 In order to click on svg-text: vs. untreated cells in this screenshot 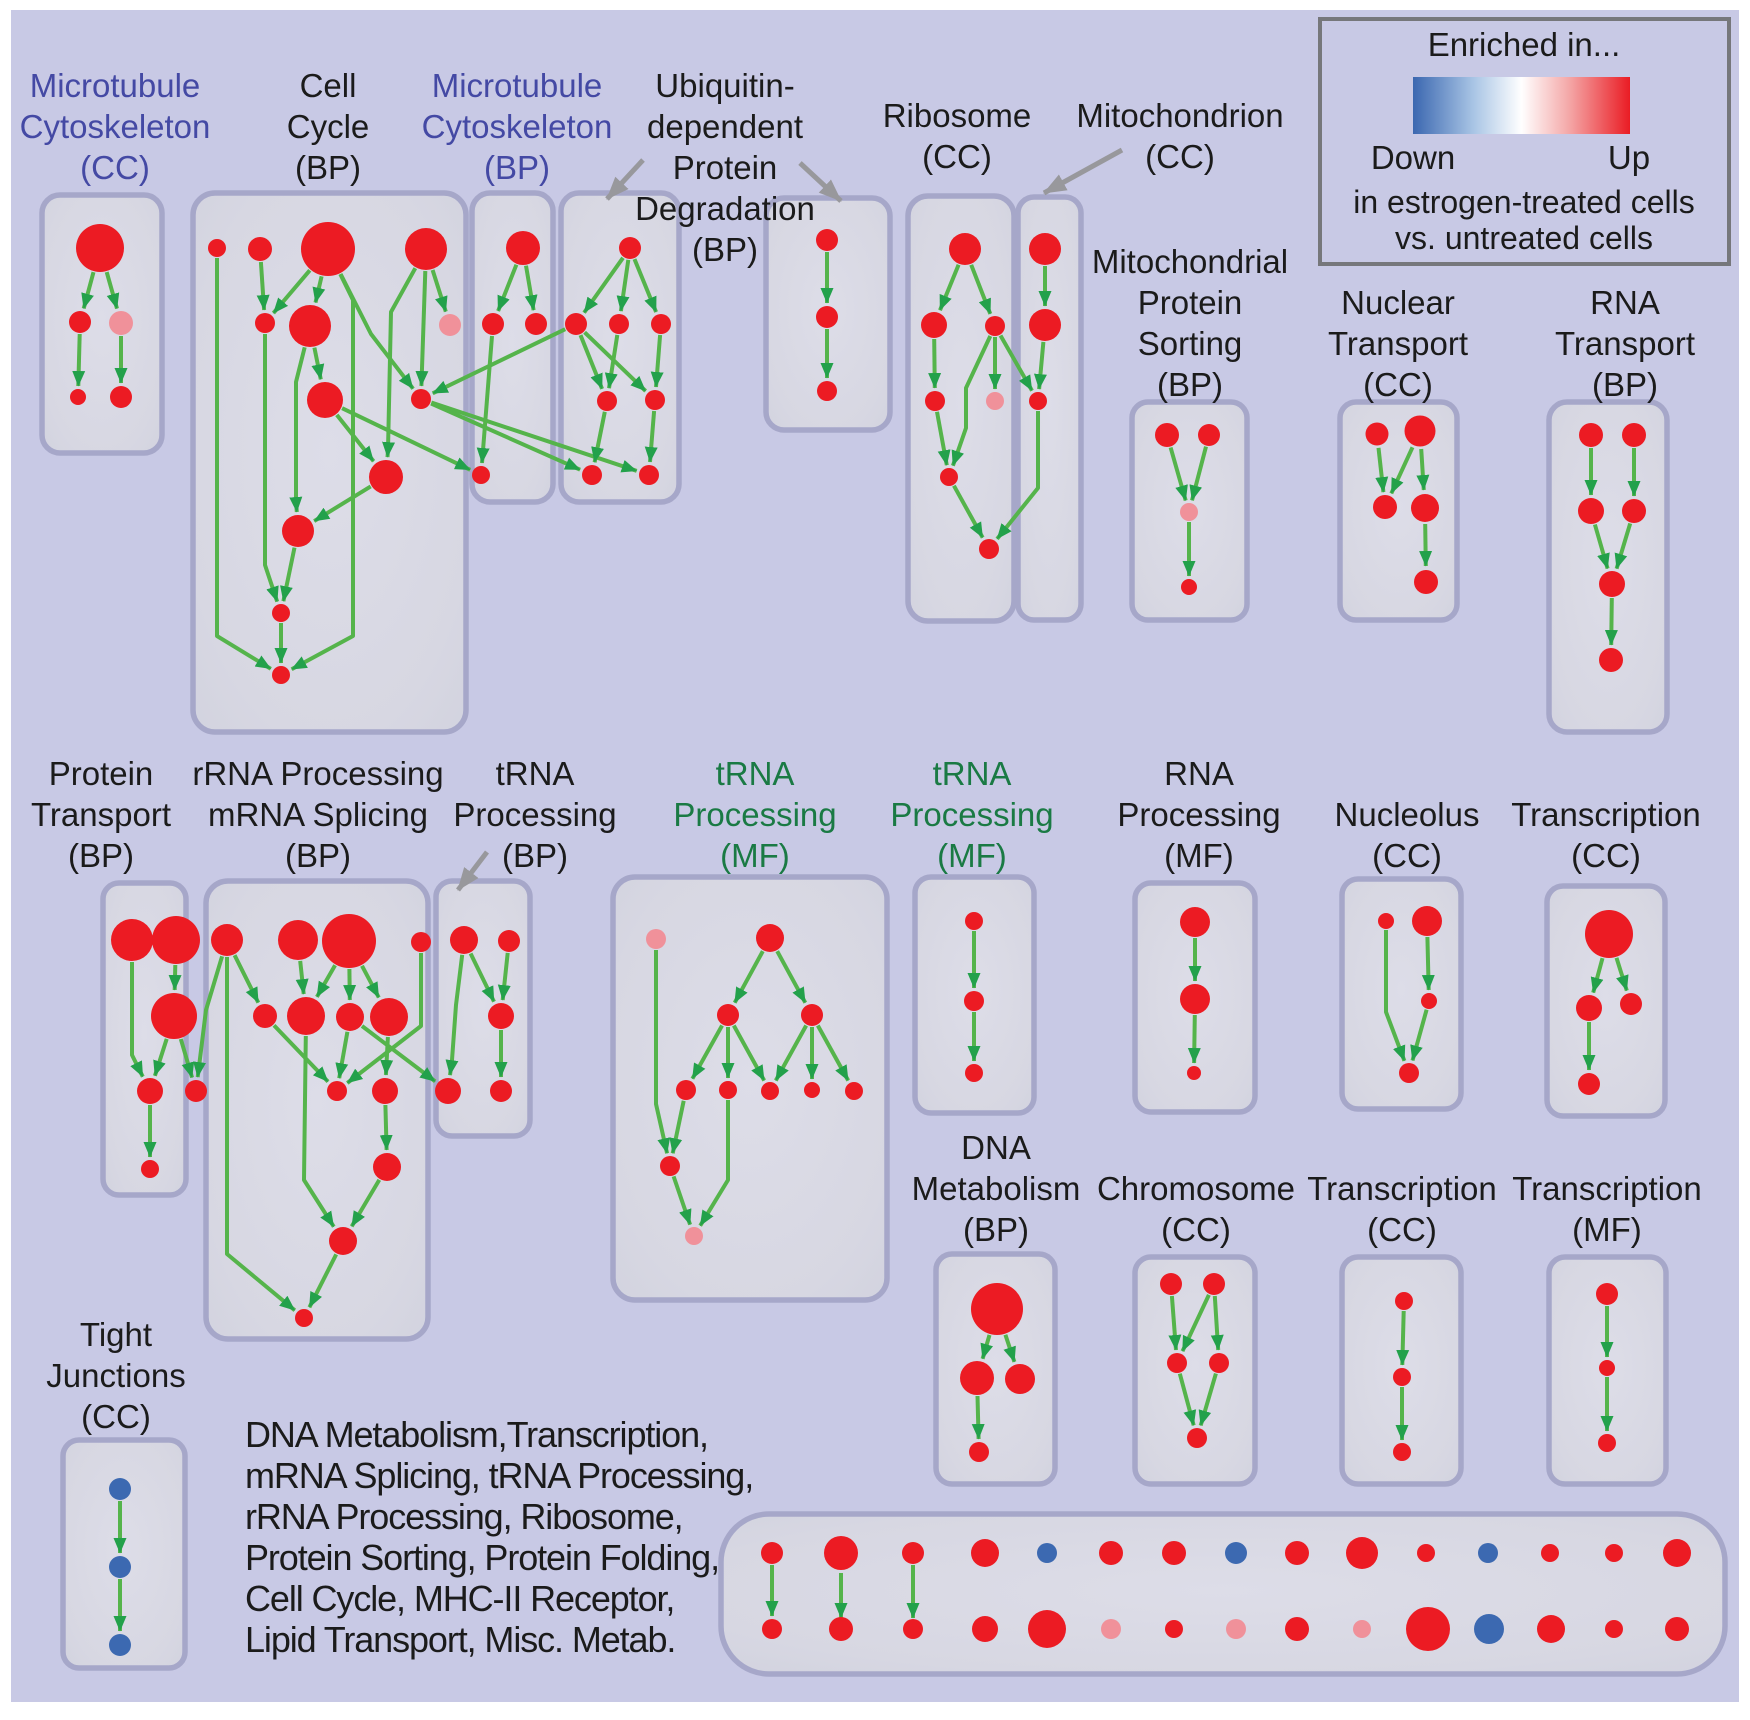, I will do `click(1524, 238)`.